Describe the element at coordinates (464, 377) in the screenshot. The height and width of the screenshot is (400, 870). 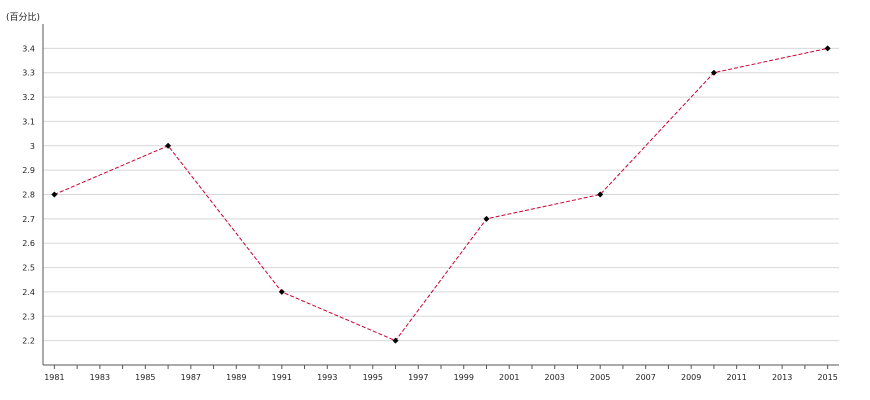
I see `x-tick-label: 1999` at that location.